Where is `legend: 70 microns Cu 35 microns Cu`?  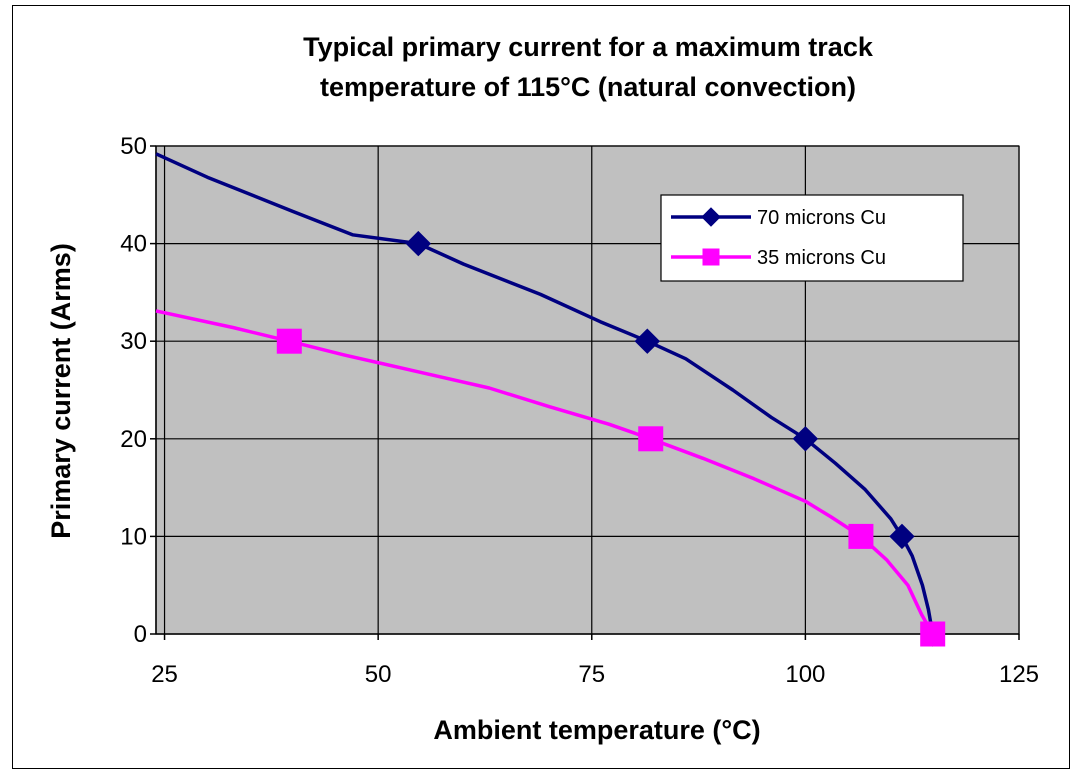 legend: 70 microns Cu 35 microns Cu is located at coordinates (812, 238).